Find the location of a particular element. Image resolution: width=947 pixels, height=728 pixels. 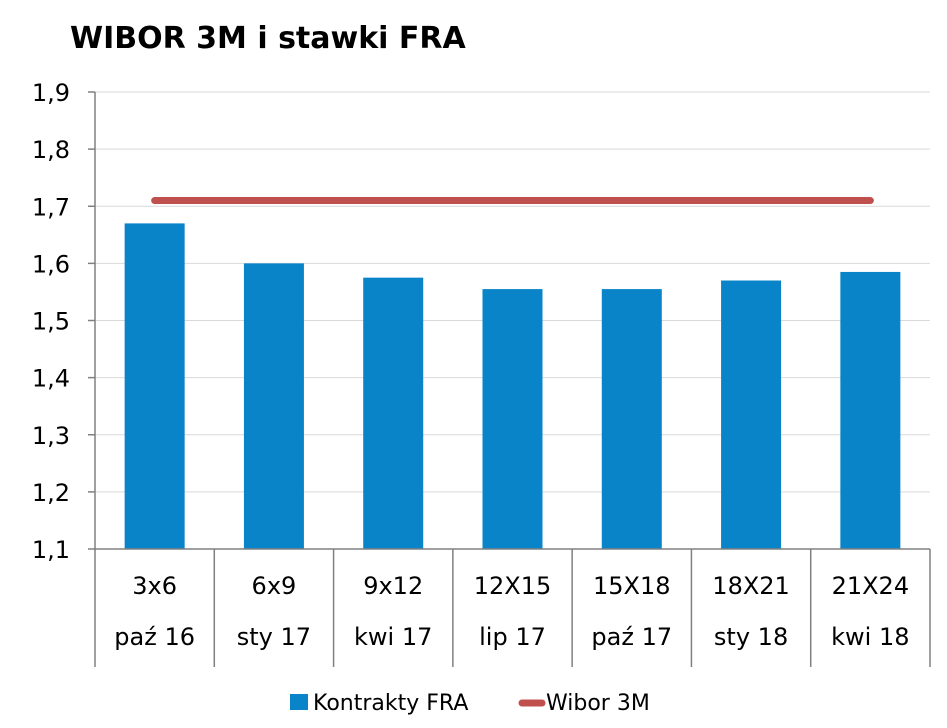

category-label: 3x6 is located at coordinates (154, 586).